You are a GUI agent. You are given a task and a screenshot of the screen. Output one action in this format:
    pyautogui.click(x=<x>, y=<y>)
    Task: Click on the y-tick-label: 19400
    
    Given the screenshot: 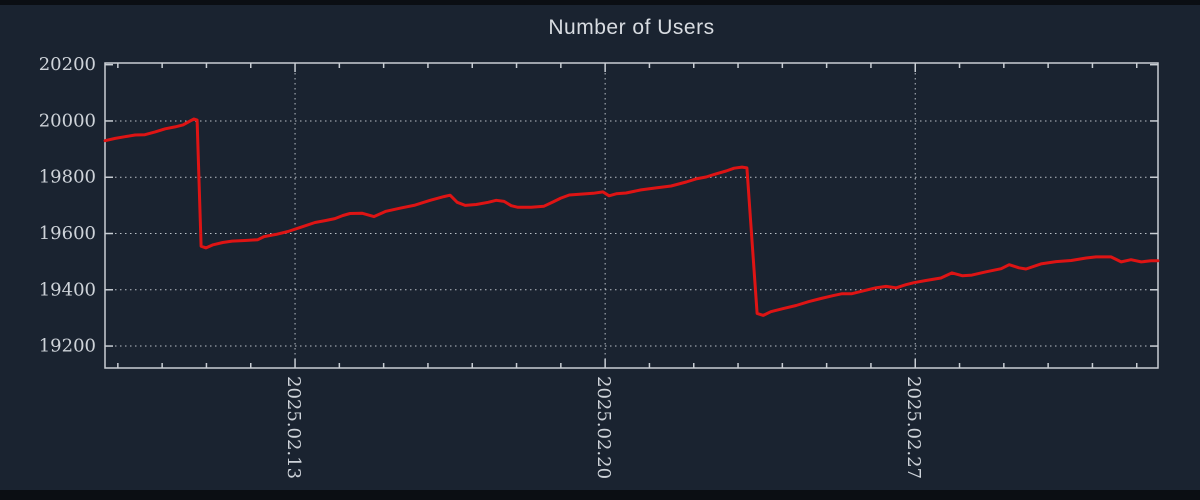 What is the action you would take?
    pyautogui.click(x=67, y=289)
    